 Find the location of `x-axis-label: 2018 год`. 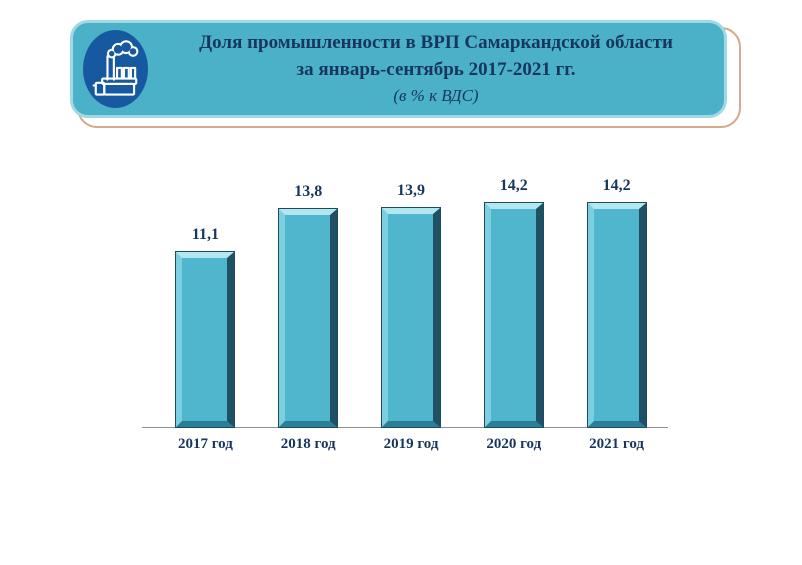

x-axis-label: 2018 год is located at coordinates (308, 444).